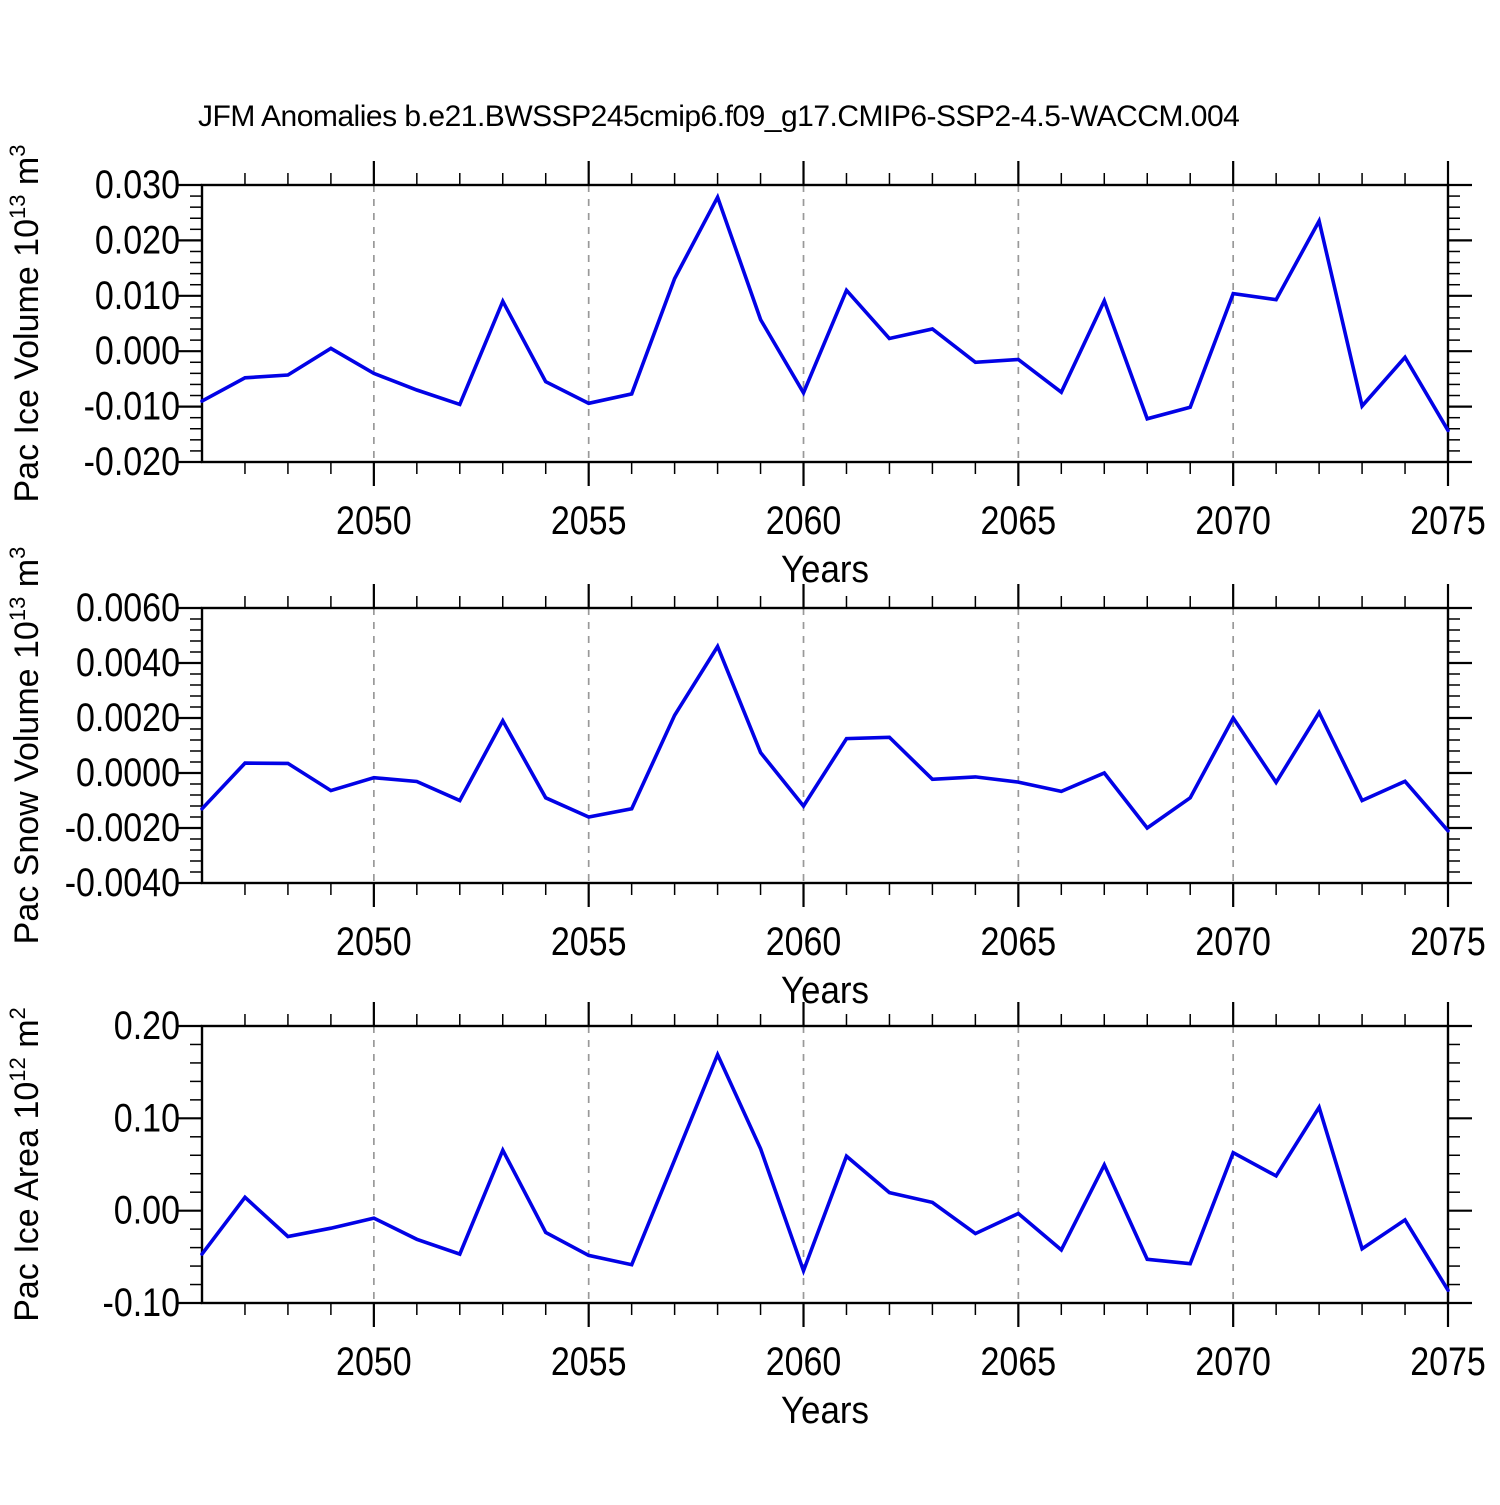  Describe the element at coordinates (132, 407) in the screenshot. I see `y-tick-label: -0.010` at that location.